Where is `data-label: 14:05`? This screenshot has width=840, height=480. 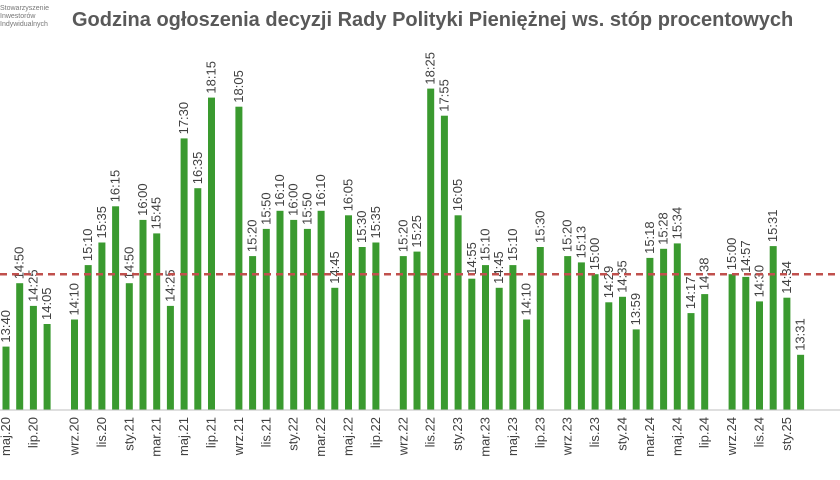 data-label: 14:05 is located at coordinates (46, 303).